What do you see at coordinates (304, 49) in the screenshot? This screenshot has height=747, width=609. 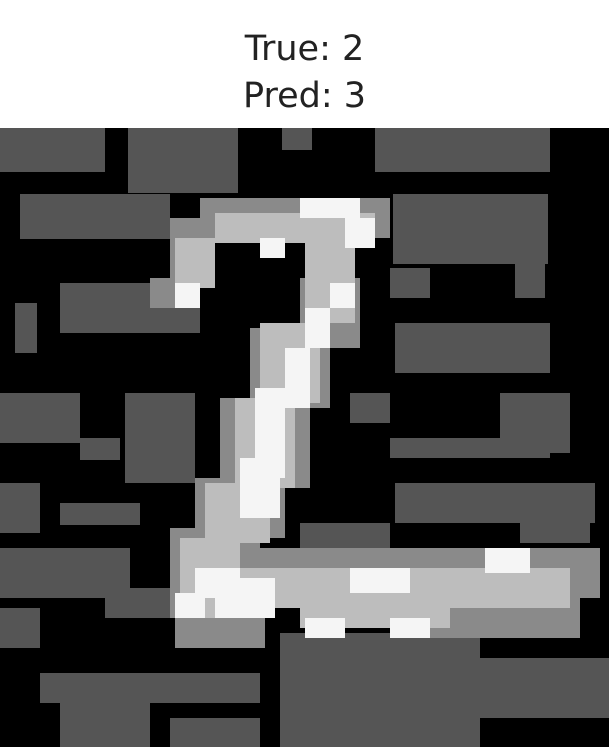 I see `true-label-text: True: 2` at bounding box center [304, 49].